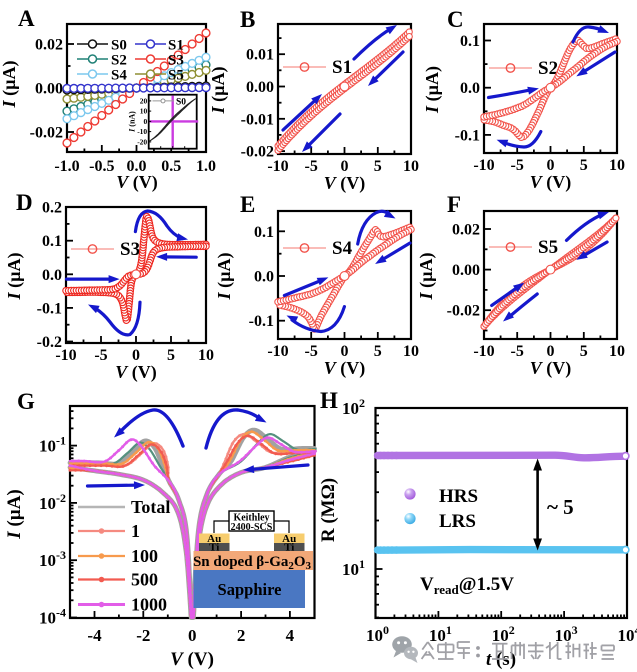 Image resolution: width=637 pixels, height=672 pixels. Describe the element at coordinates (328, 510) in the screenshot. I see `svg-text: R (MΩ)` at that location.